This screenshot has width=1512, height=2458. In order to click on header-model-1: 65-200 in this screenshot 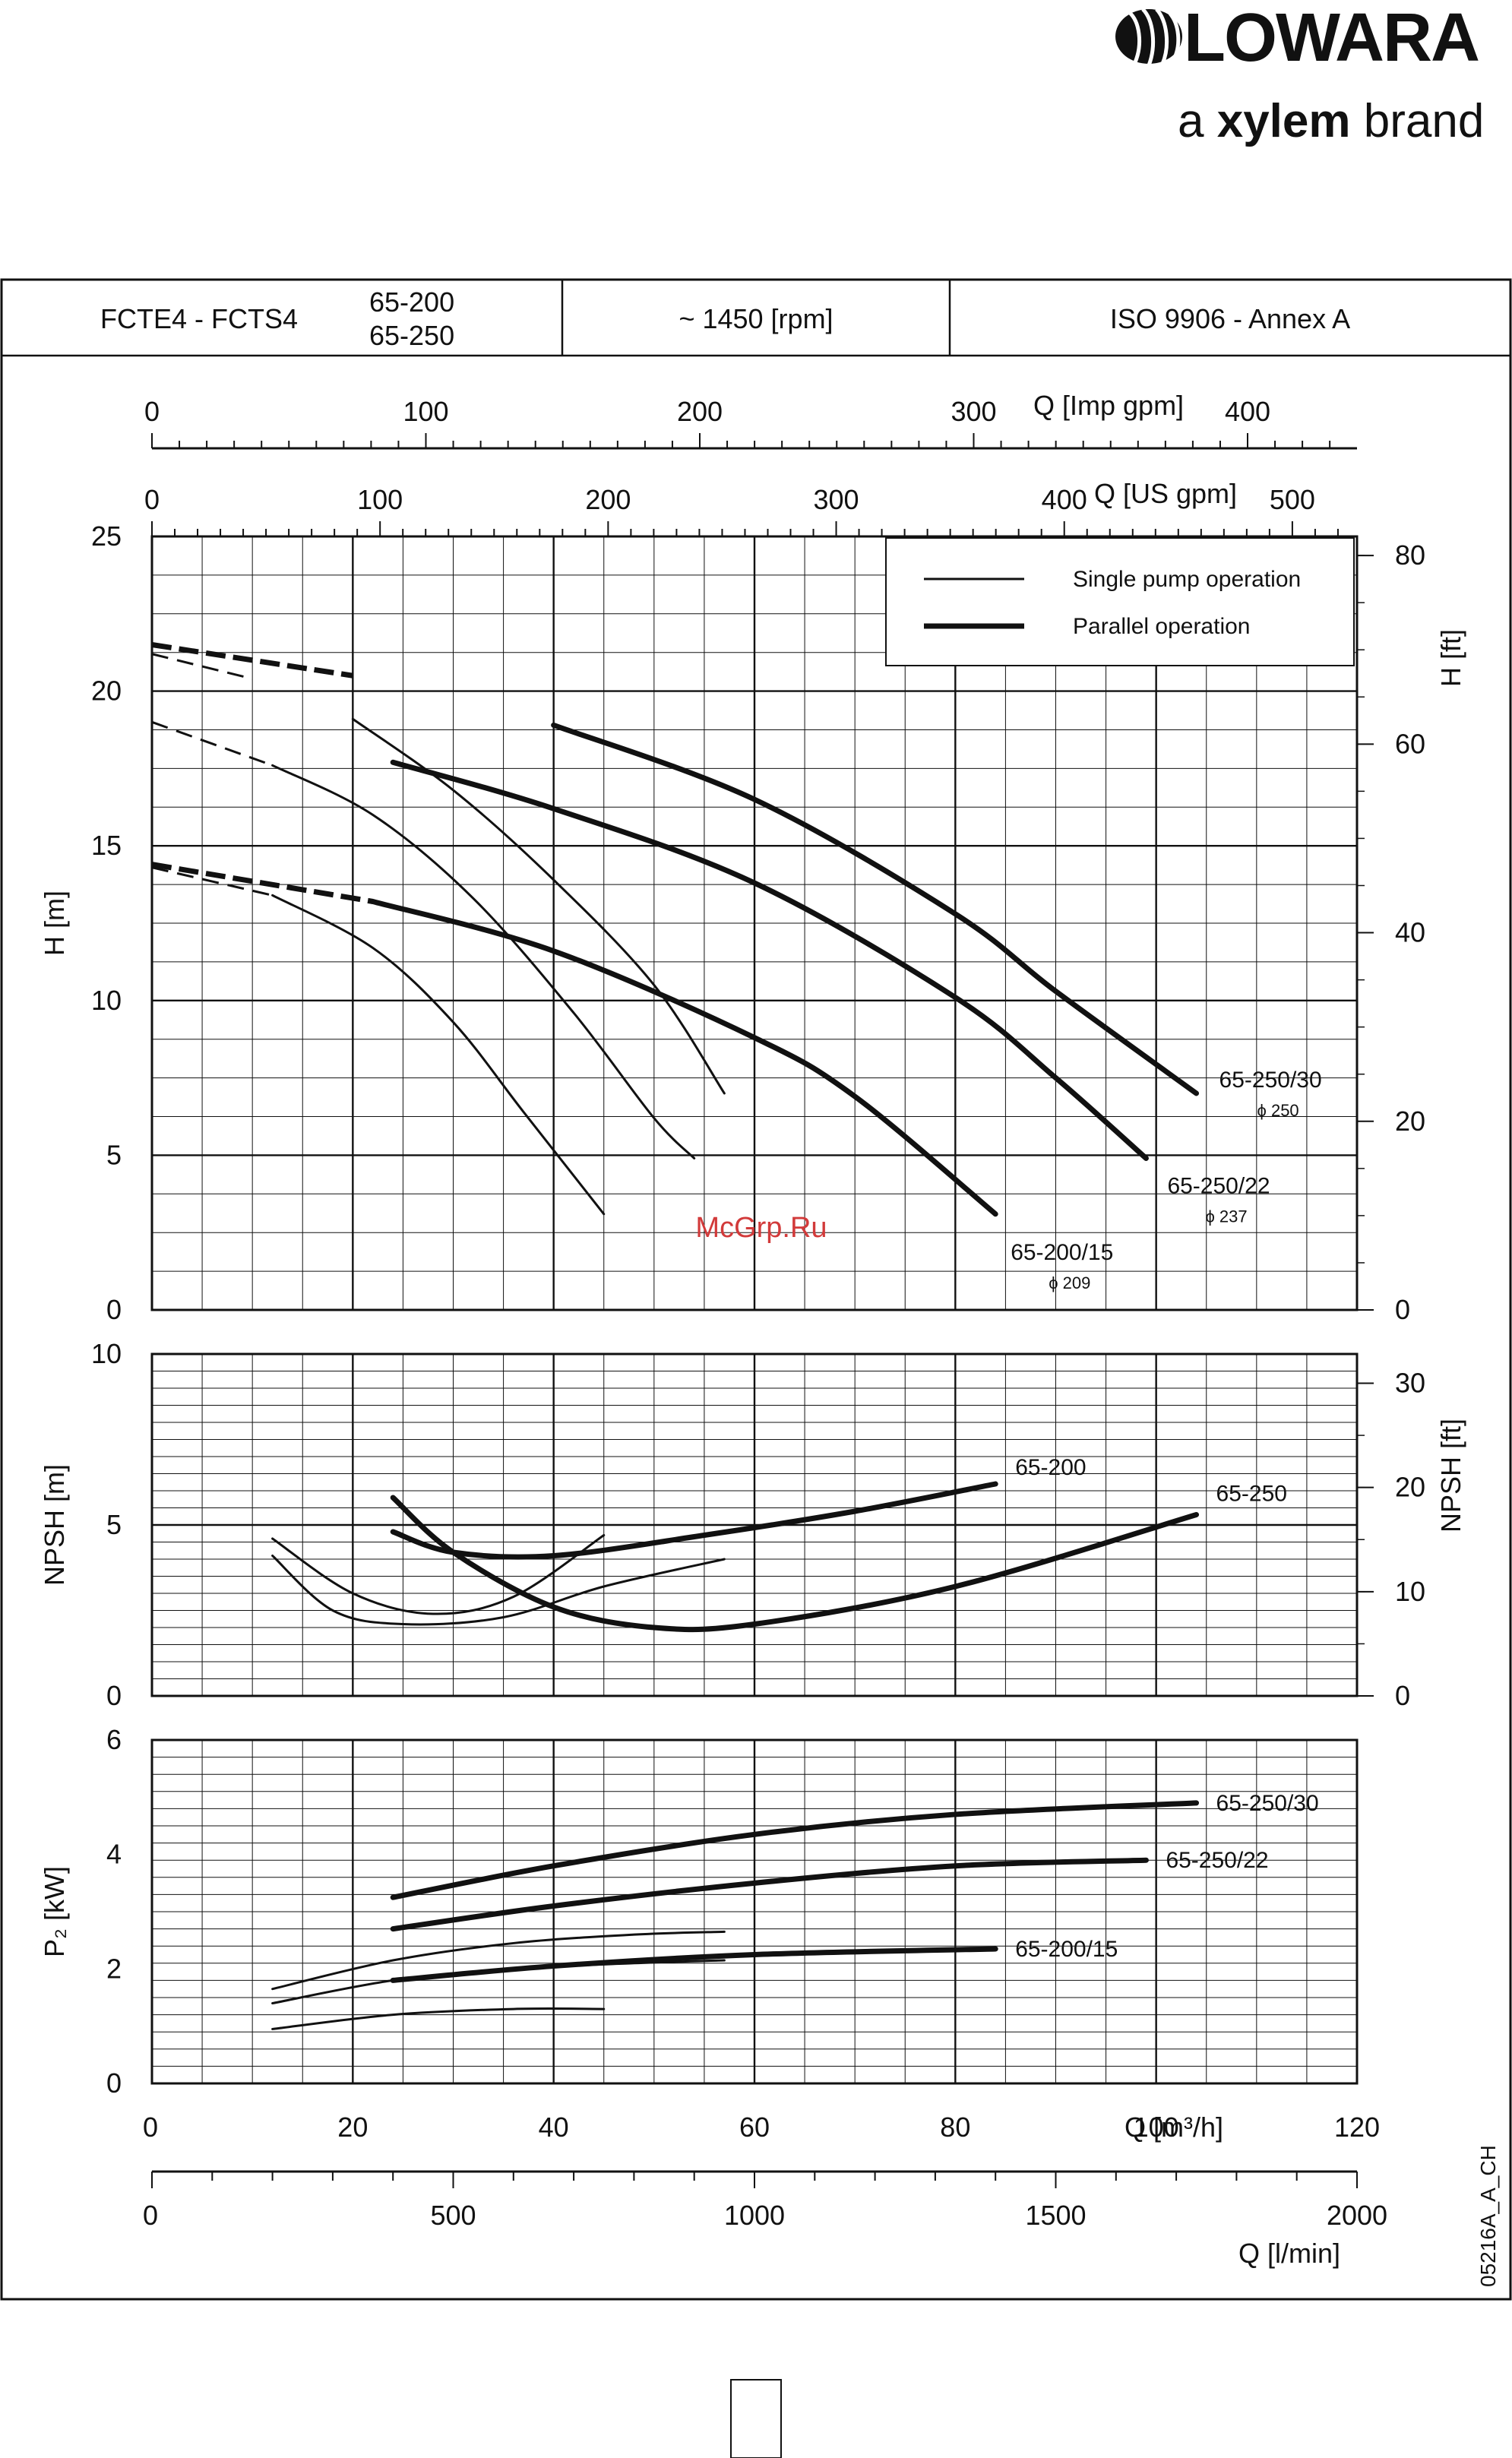, I will do `click(411, 302)`.